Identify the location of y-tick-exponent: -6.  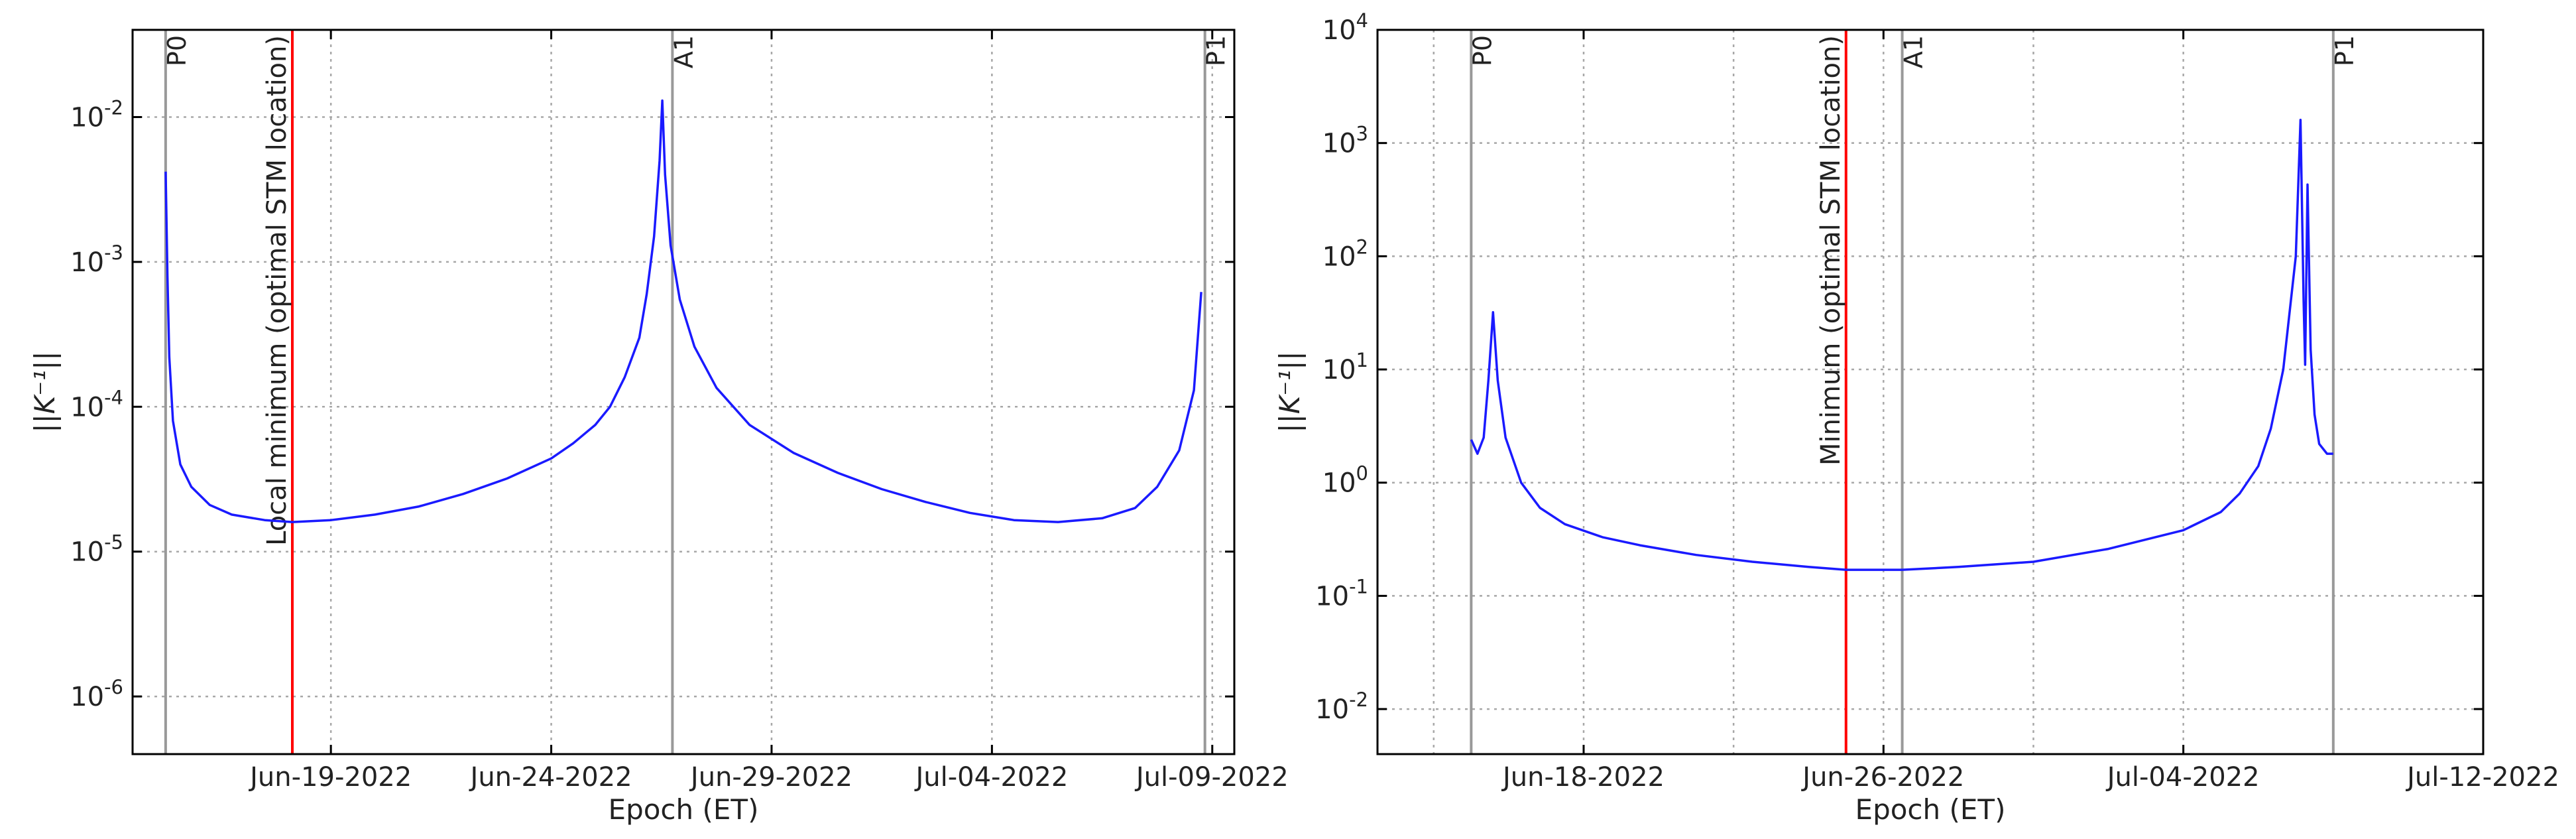
(114, 687).